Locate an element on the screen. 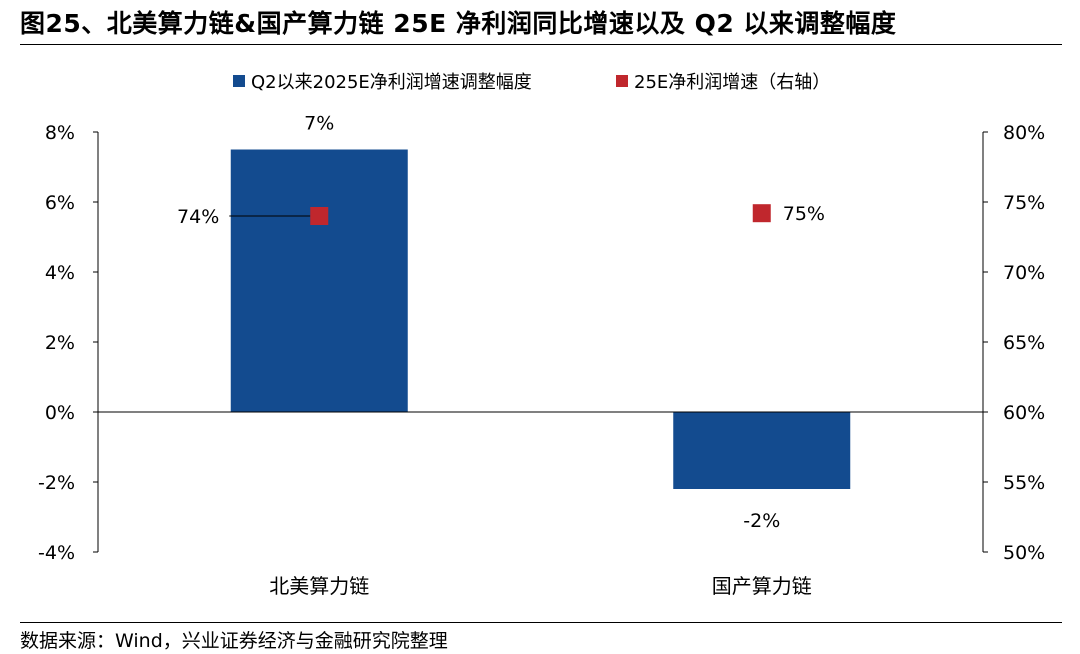 This screenshot has height=654, width=1080. right-tick-label: 50% is located at coordinates (1024, 553).